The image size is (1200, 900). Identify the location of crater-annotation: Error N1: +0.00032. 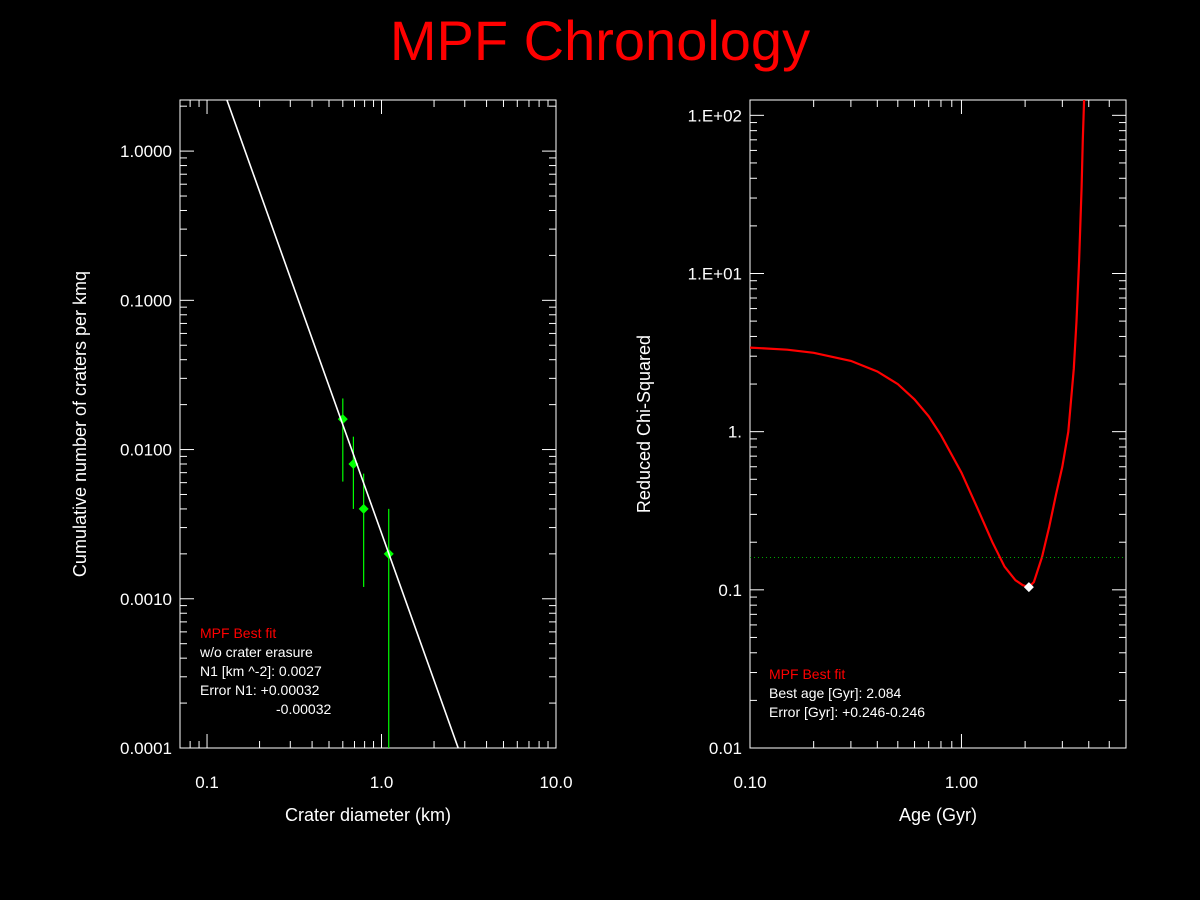
(260, 690).